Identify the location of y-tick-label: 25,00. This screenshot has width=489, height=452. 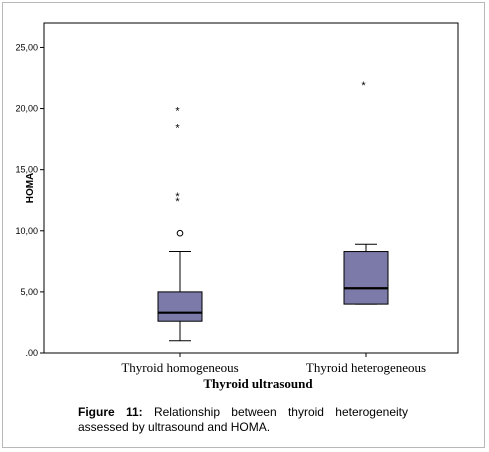
(26, 47).